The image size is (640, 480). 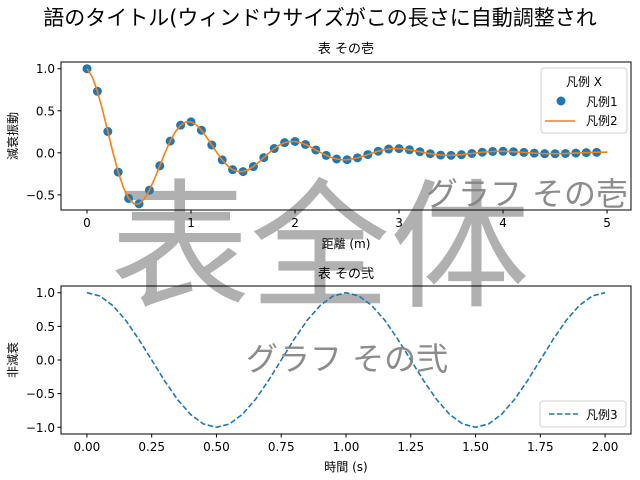 I want to click on x-tick-label: 0.50, so click(x=216, y=447).